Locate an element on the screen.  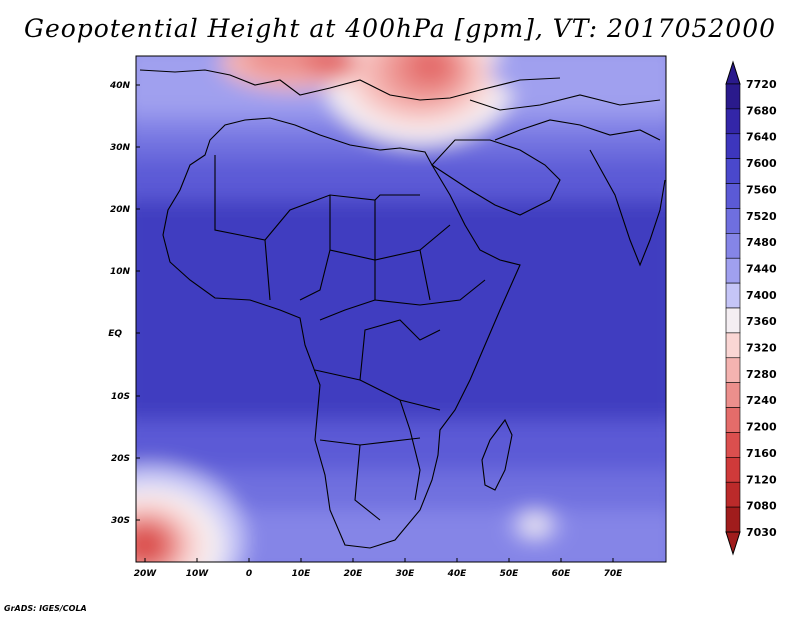
lon-label: 30E is located at coordinates (406, 574).